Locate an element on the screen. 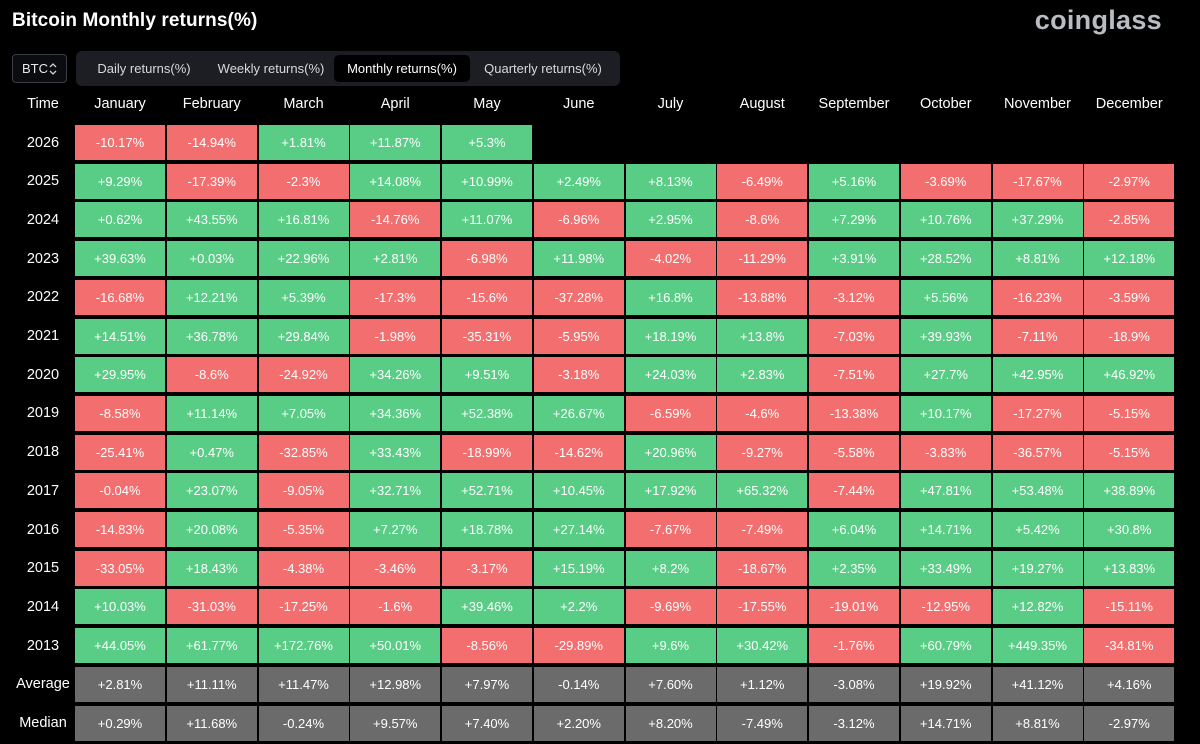 This screenshot has height=744, width=1200. stat-cell: -3.12% is located at coordinates (854, 723).